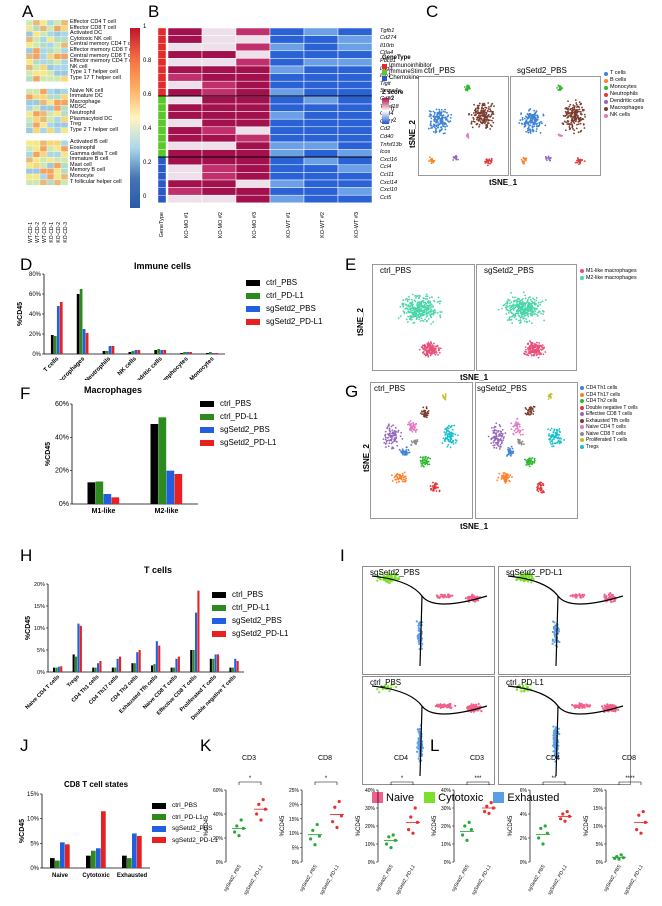  I want to click on panel-f-chart: 0%20%40%60%M1-like M2-like%CD45, so click(121, 458).